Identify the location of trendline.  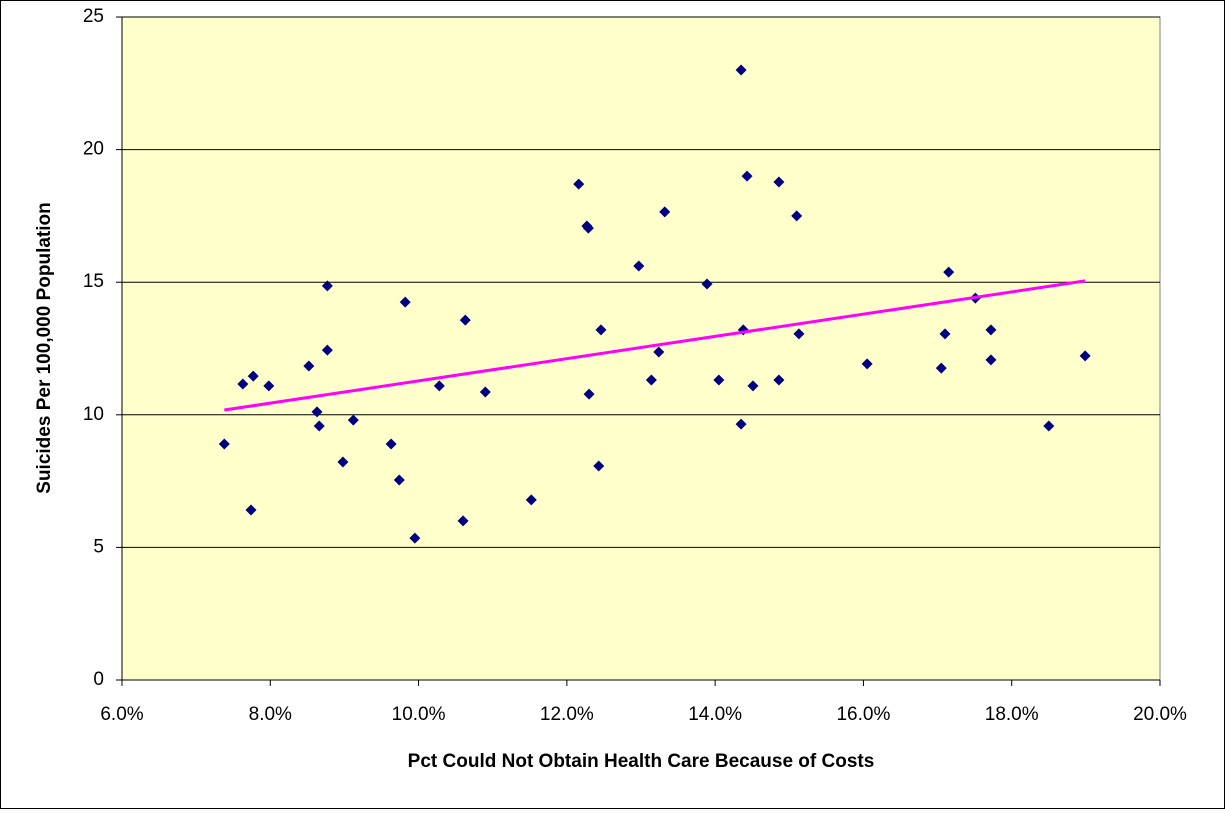
(655, 345).